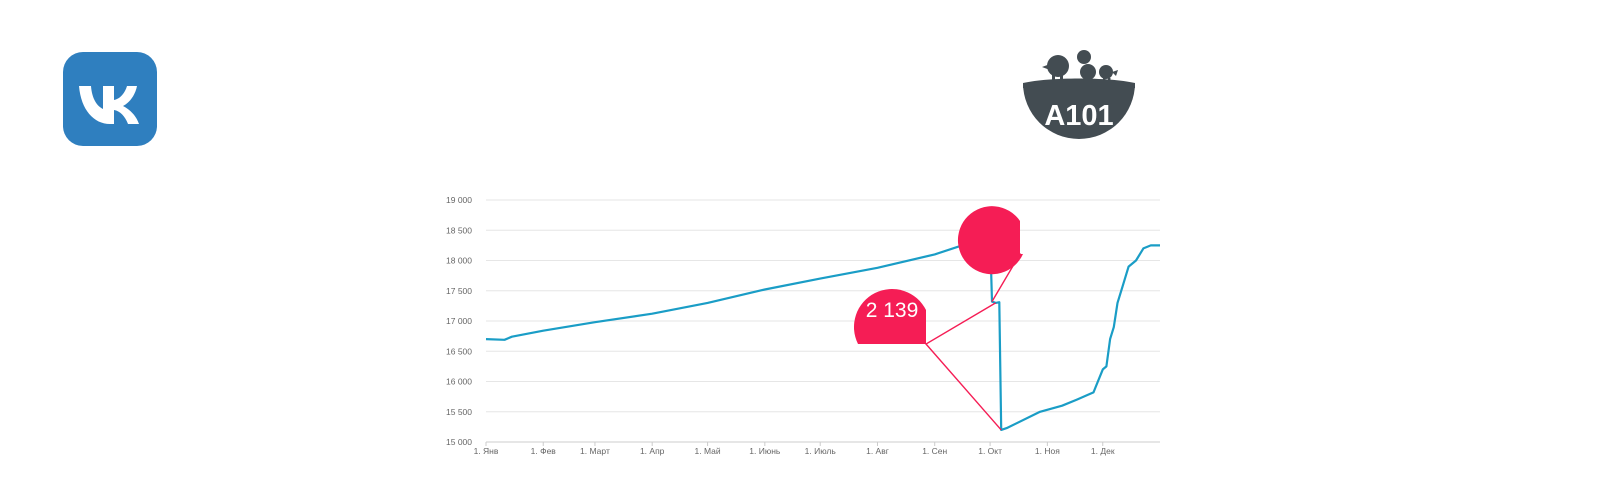  Describe the element at coordinates (459, 412) in the screenshot. I see `y-tick-label: 15 500` at that location.